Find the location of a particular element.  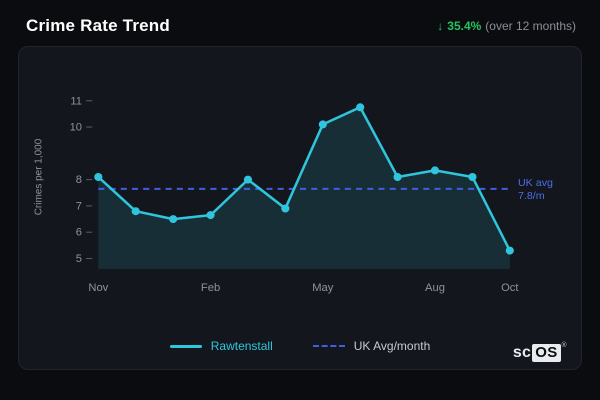

svg-text: 11 is located at coordinates (76, 101).